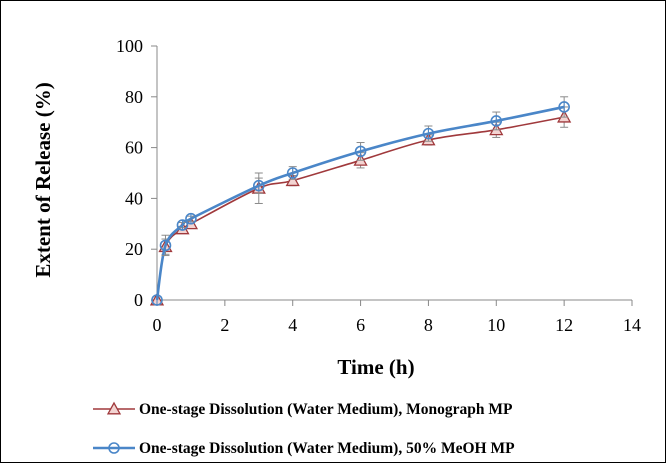  Describe the element at coordinates (632, 325) in the screenshot. I see `x-tick-label: 14` at that location.